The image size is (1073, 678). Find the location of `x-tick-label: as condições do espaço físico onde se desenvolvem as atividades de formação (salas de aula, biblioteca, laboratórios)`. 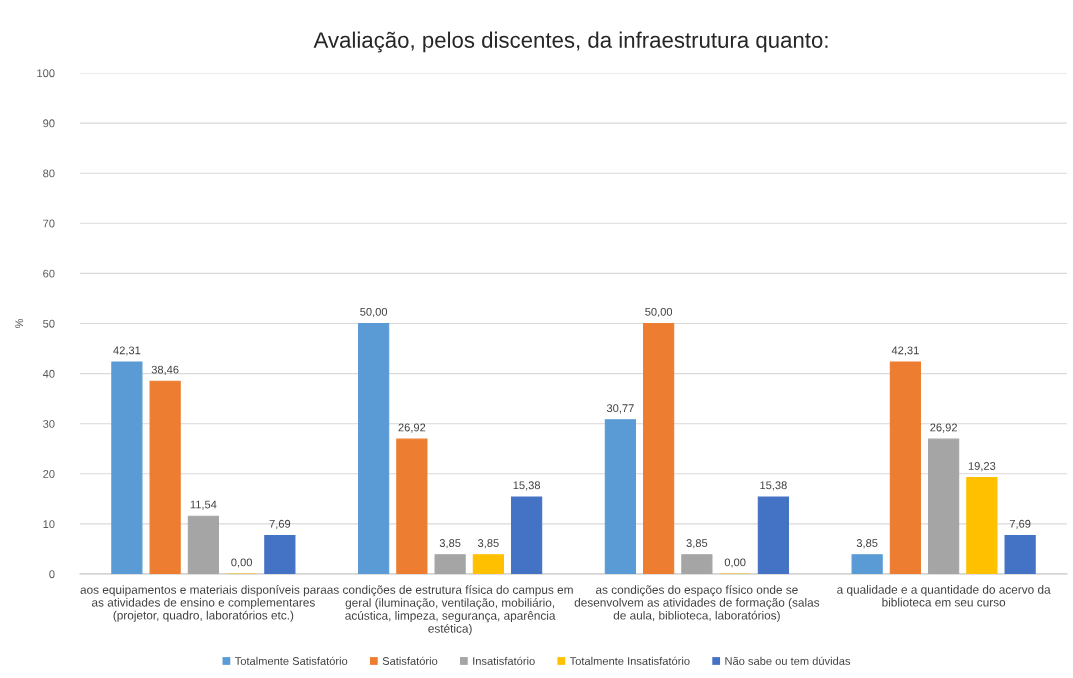

x-tick-label: as condições do espaço físico onde se desenvolvem as atividades de formação (salas de aula, biblioteca, laboratórios) is located at coordinates (697, 603).